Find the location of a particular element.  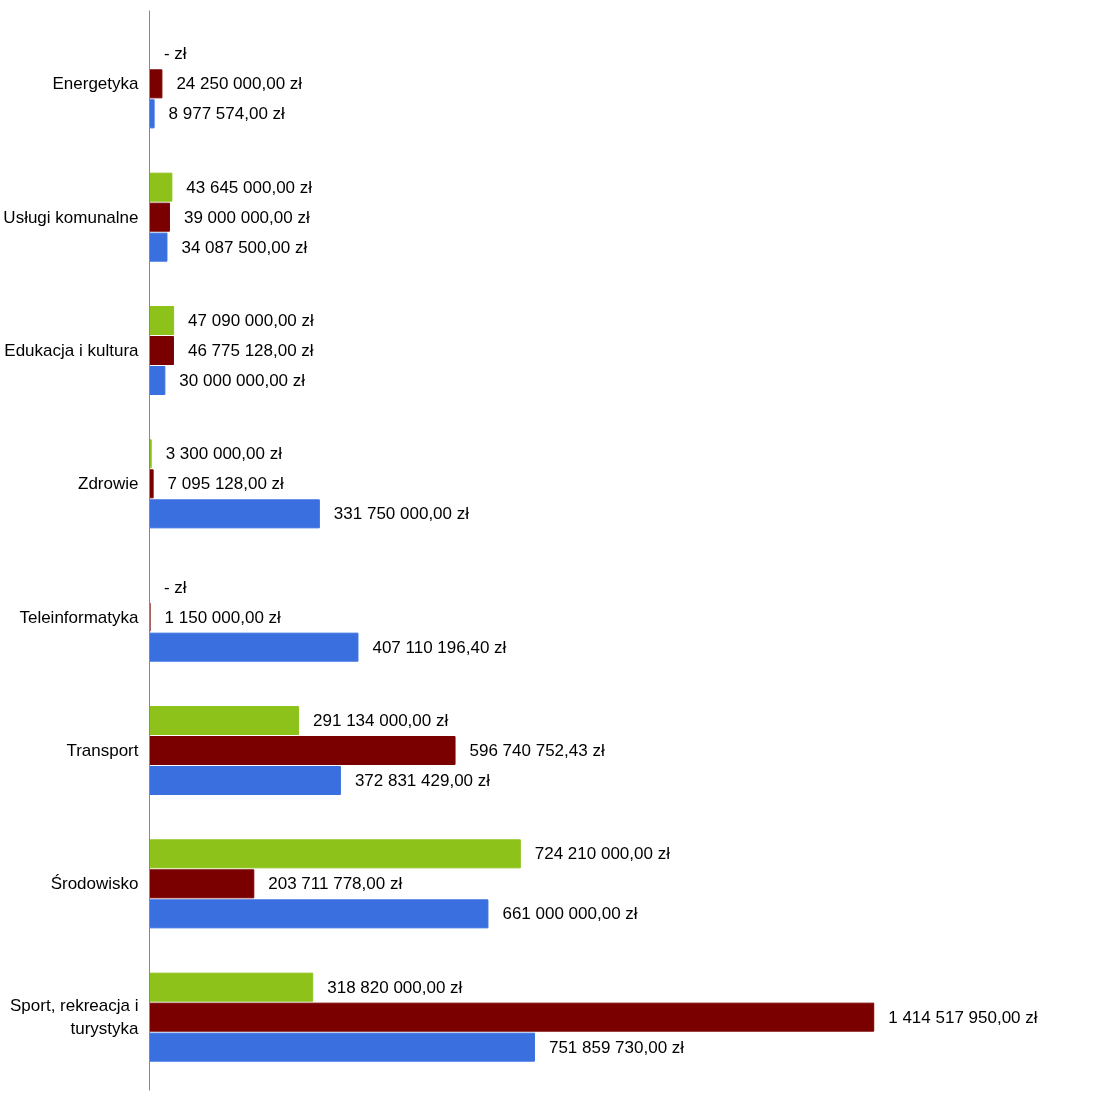

y-tick-label: Sport, rekreacja i turystyka is located at coordinates (75, 1017).